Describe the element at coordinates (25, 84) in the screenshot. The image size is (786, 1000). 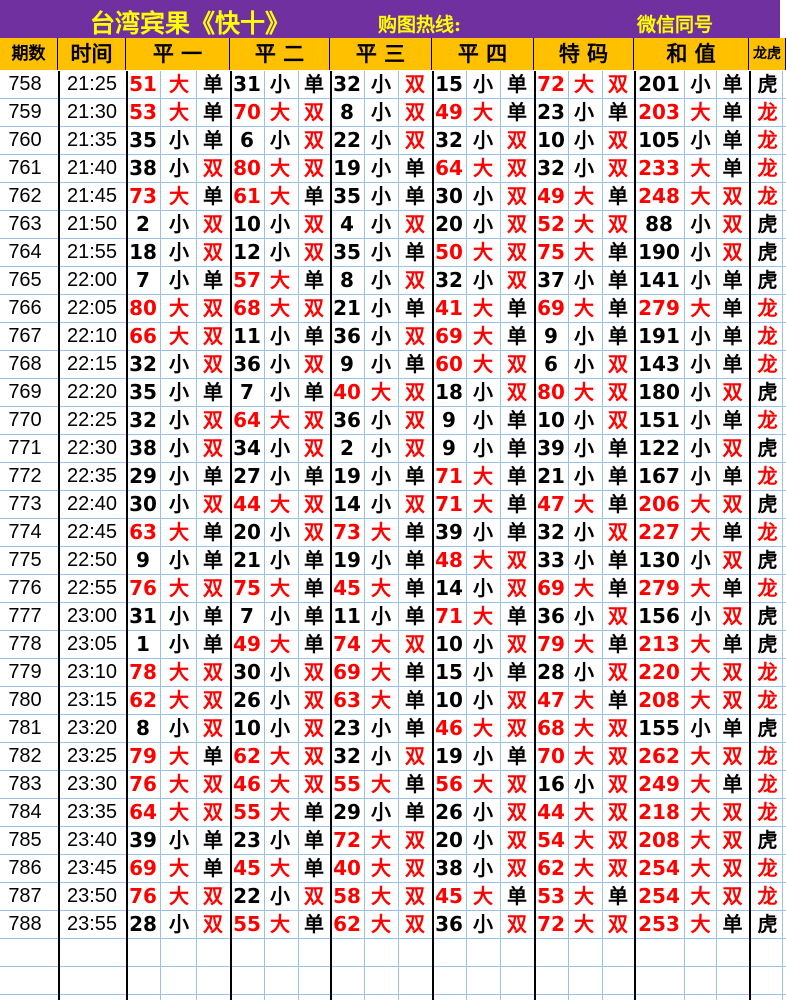
I see `issue-number: 758` at that location.